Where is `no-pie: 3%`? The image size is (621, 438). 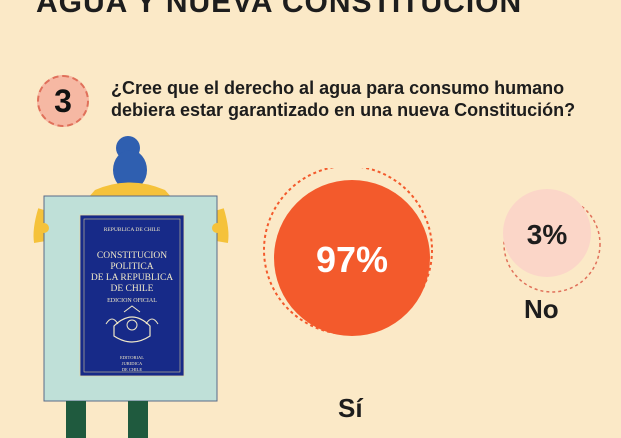 no-pie: 3% is located at coordinates (552, 241).